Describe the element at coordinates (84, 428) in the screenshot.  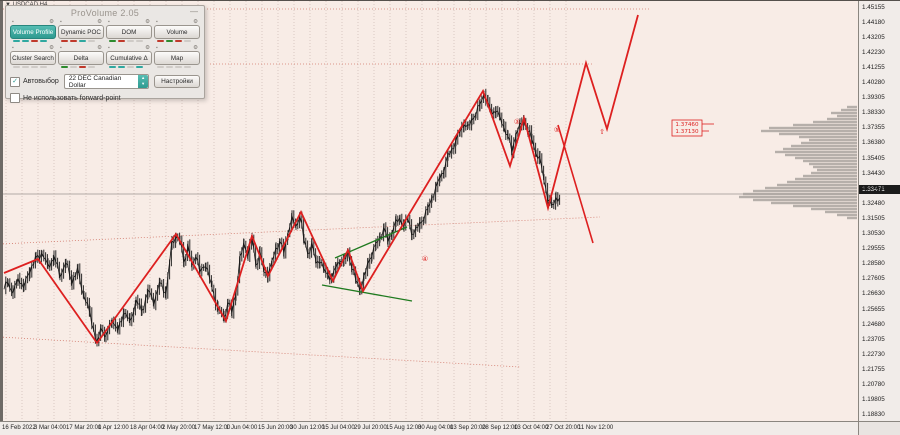
I see `time-axis-label: 17 Mar 20:00` at that location.